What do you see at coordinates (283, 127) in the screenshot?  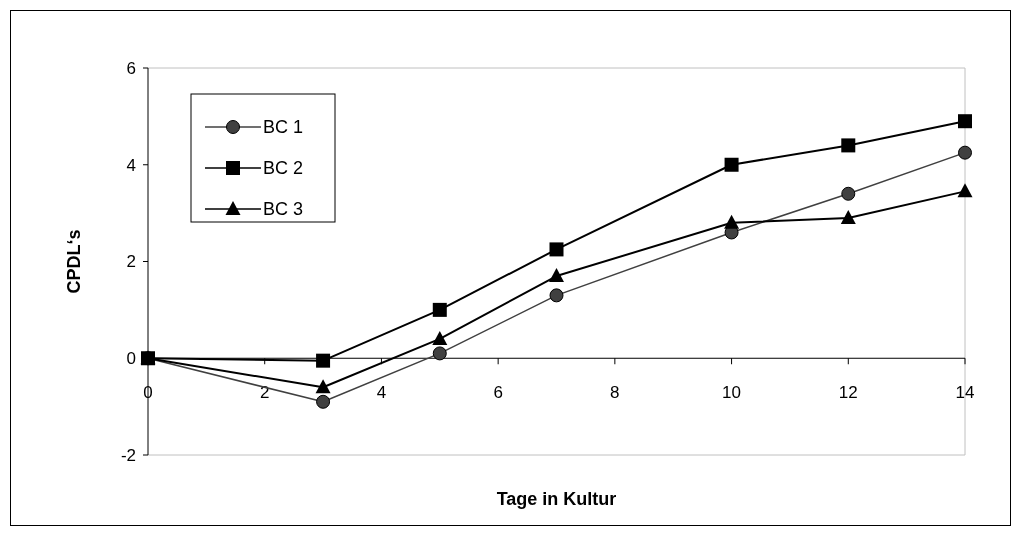 I see `legend-label: BC 1` at bounding box center [283, 127].